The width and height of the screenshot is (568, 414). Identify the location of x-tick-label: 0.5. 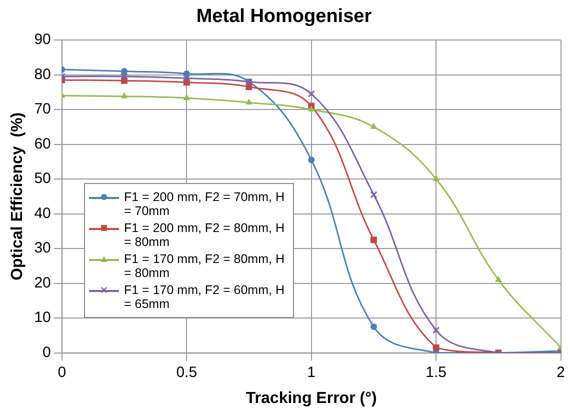
(187, 372).